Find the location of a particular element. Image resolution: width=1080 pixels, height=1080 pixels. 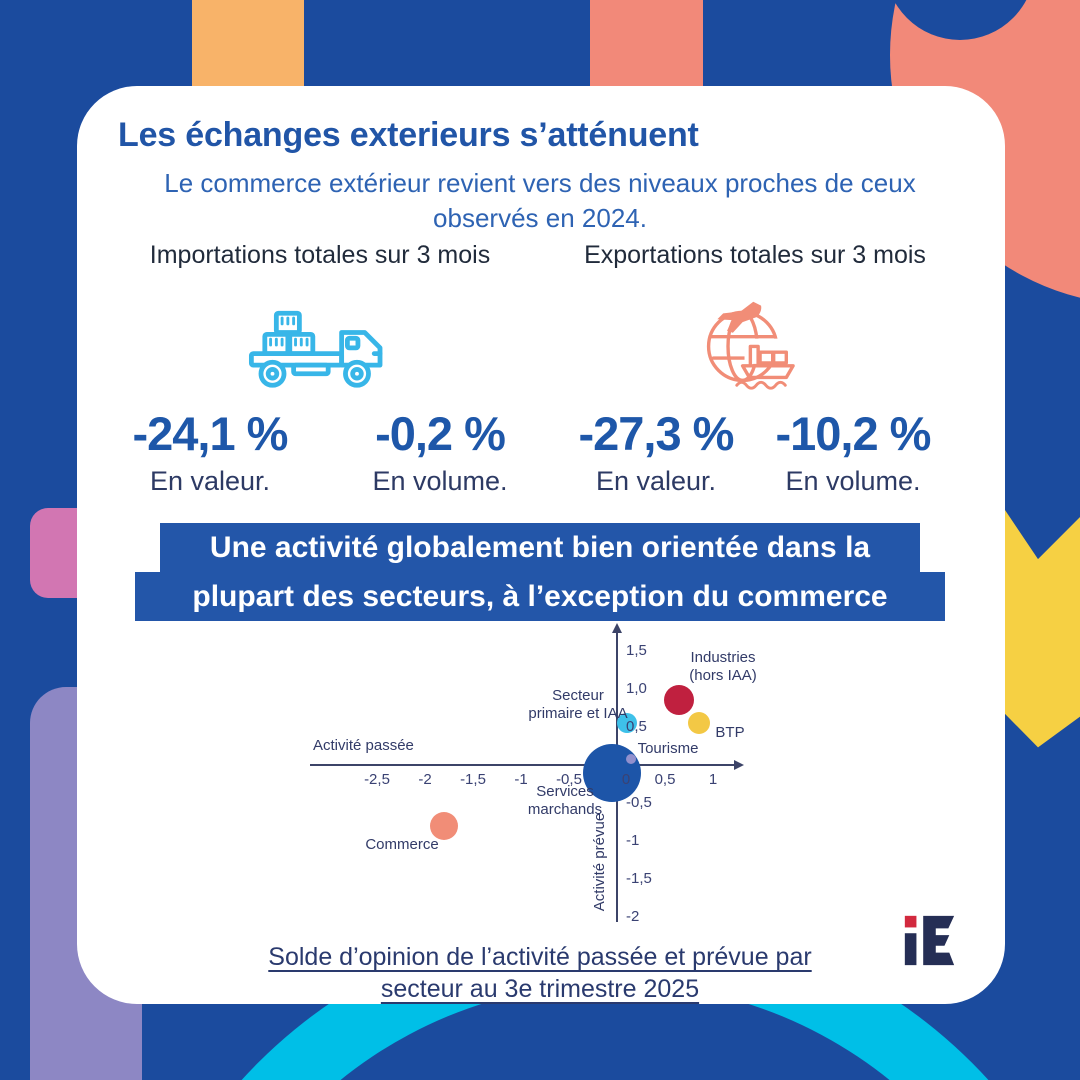

stat-exports-value: -27,3 % En valeur. is located at coordinates (656, 452).